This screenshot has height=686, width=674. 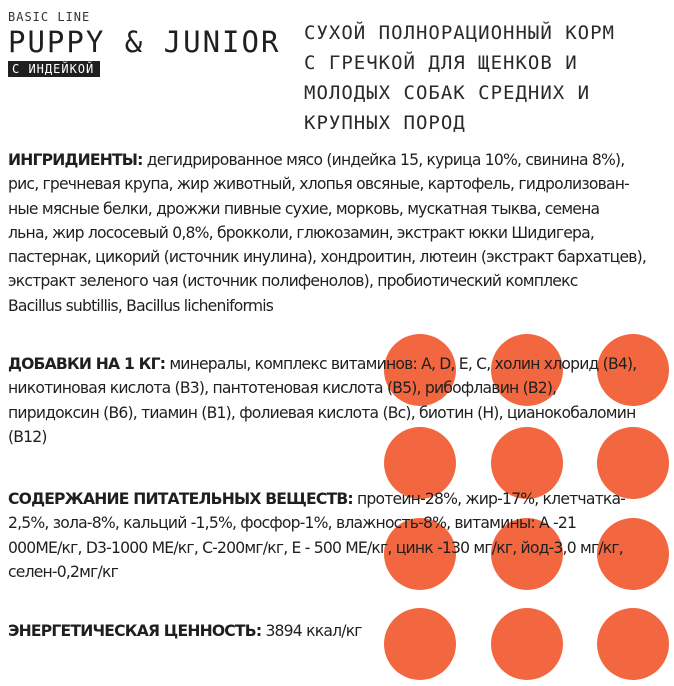 I want to click on ingredients-heading: ИНГРИДИЕНТЫ:, so click(x=75, y=160).